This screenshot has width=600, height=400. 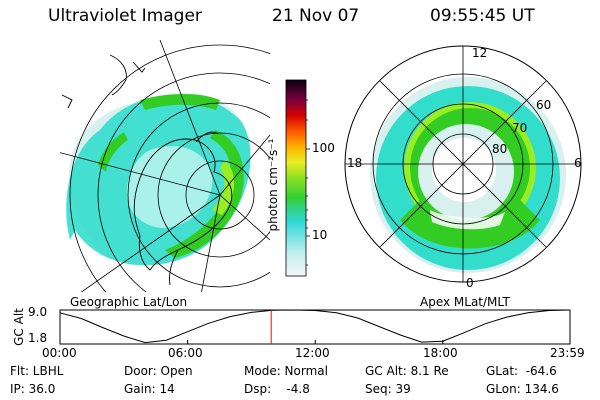 I want to click on status-glon: GLon: 134.6, so click(x=522, y=389).